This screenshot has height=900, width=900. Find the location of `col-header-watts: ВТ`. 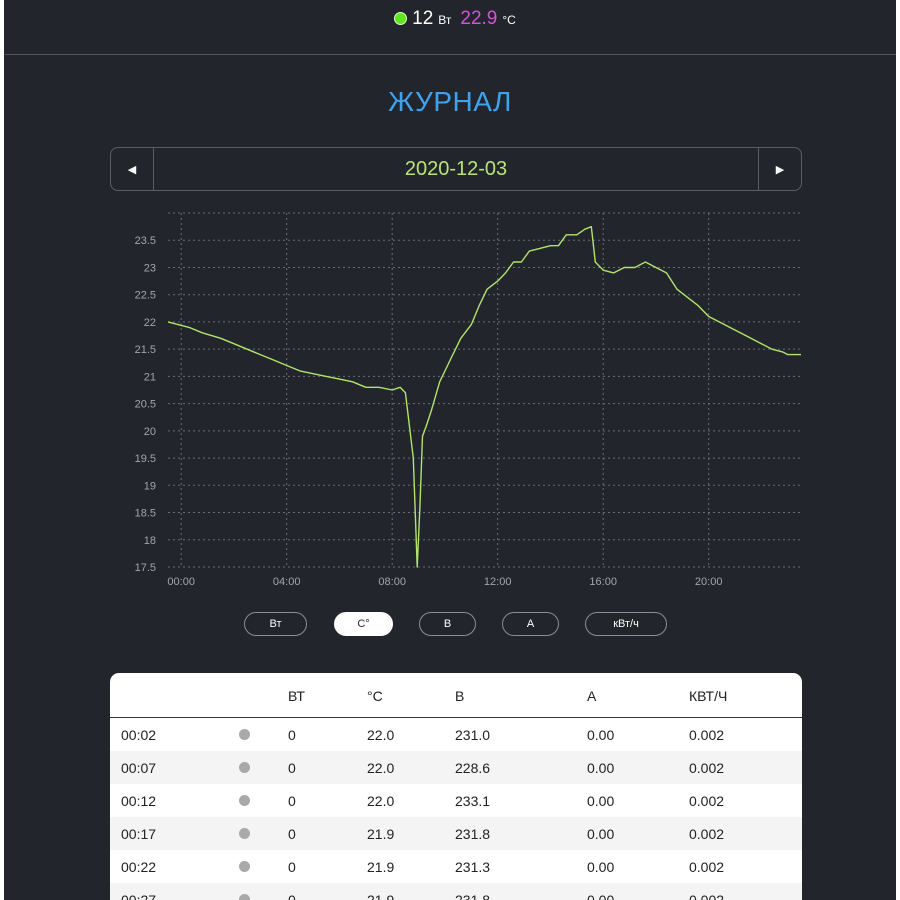

col-header-watts: ВТ is located at coordinates (327, 695).